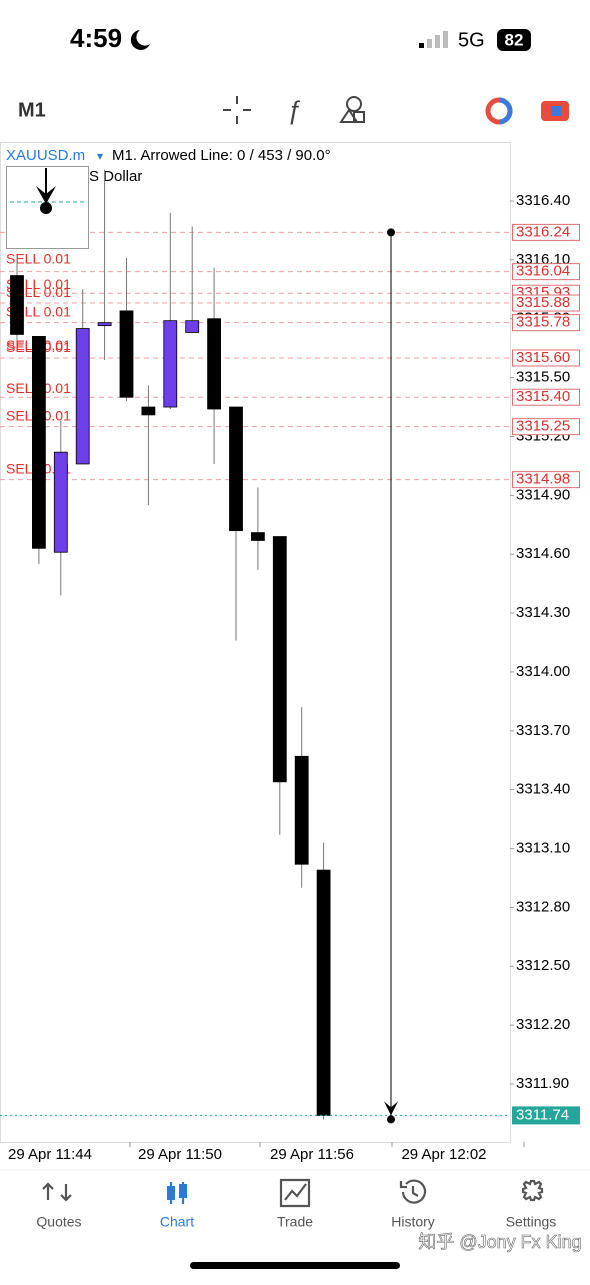 This screenshot has height=1285, width=590. Describe the element at coordinates (237, 110) in the screenshot. I see `crosshair-button` at that location.